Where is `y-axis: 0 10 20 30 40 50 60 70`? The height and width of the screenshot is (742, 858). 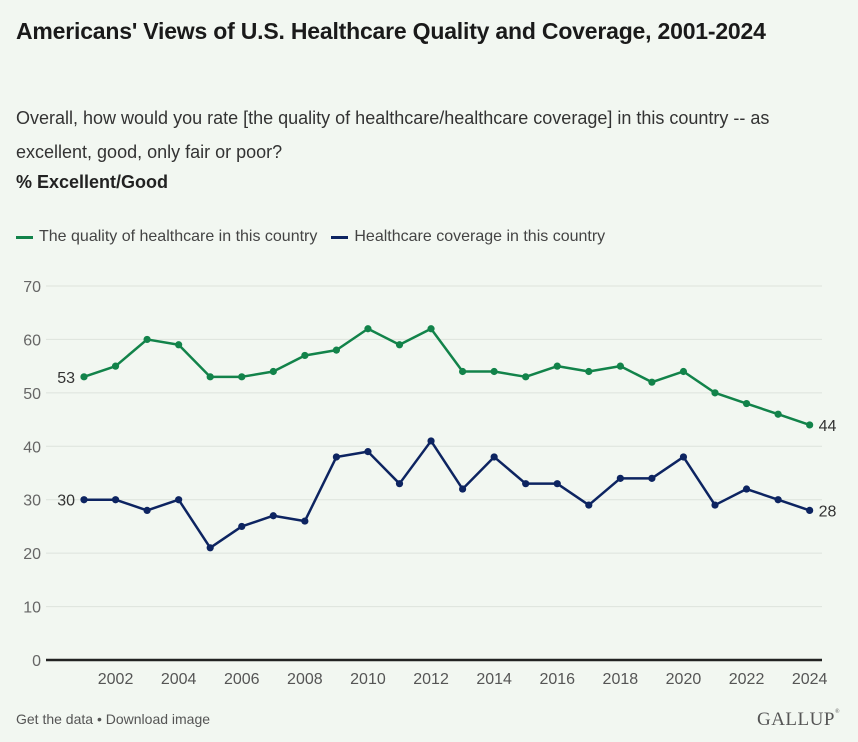 y-axis: 0 10 20 30 40 50 60 70 is located at coordinates (32, 474).